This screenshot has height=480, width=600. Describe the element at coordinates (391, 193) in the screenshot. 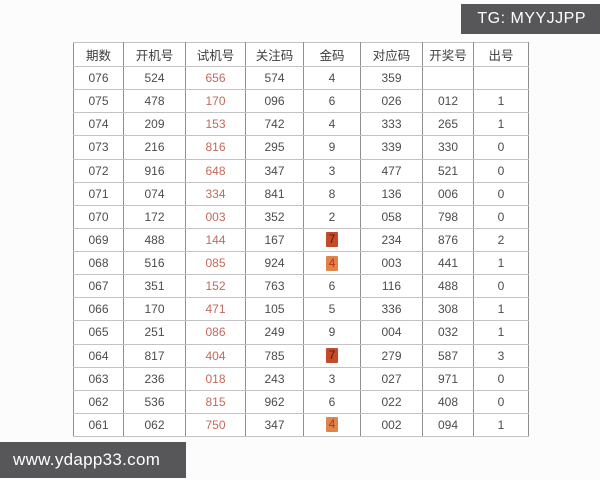

I see `cell-map-code: 136` at that location.